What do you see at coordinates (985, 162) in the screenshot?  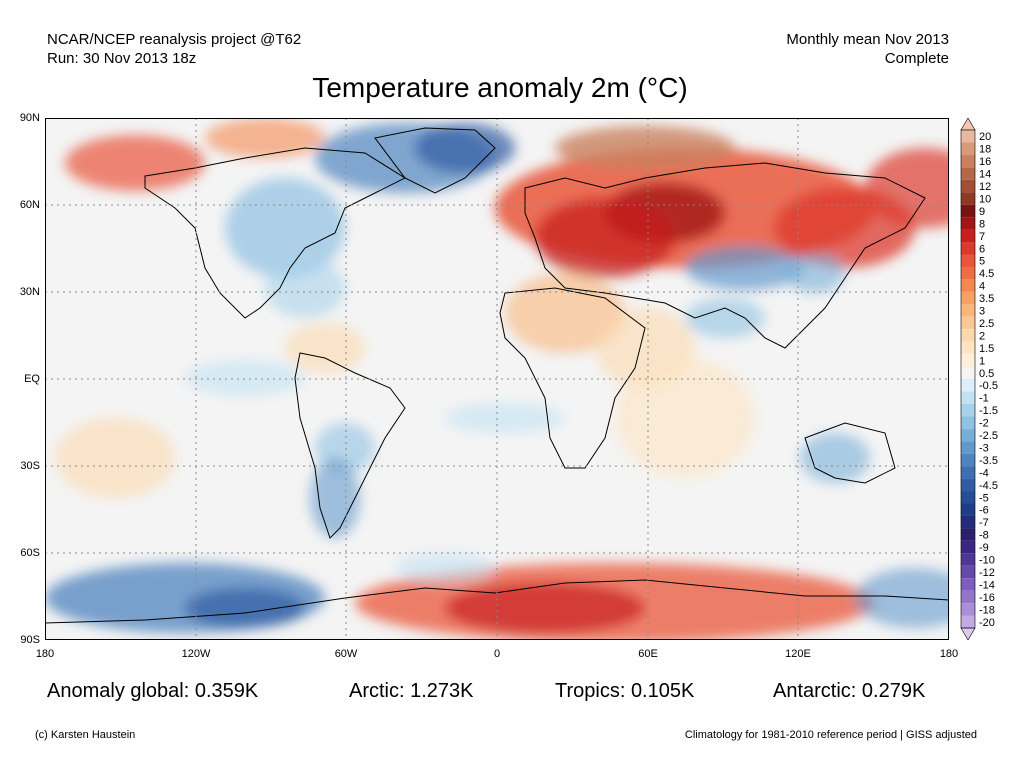 I see `legend-level-label: 16` at bounding box center [985, 162].